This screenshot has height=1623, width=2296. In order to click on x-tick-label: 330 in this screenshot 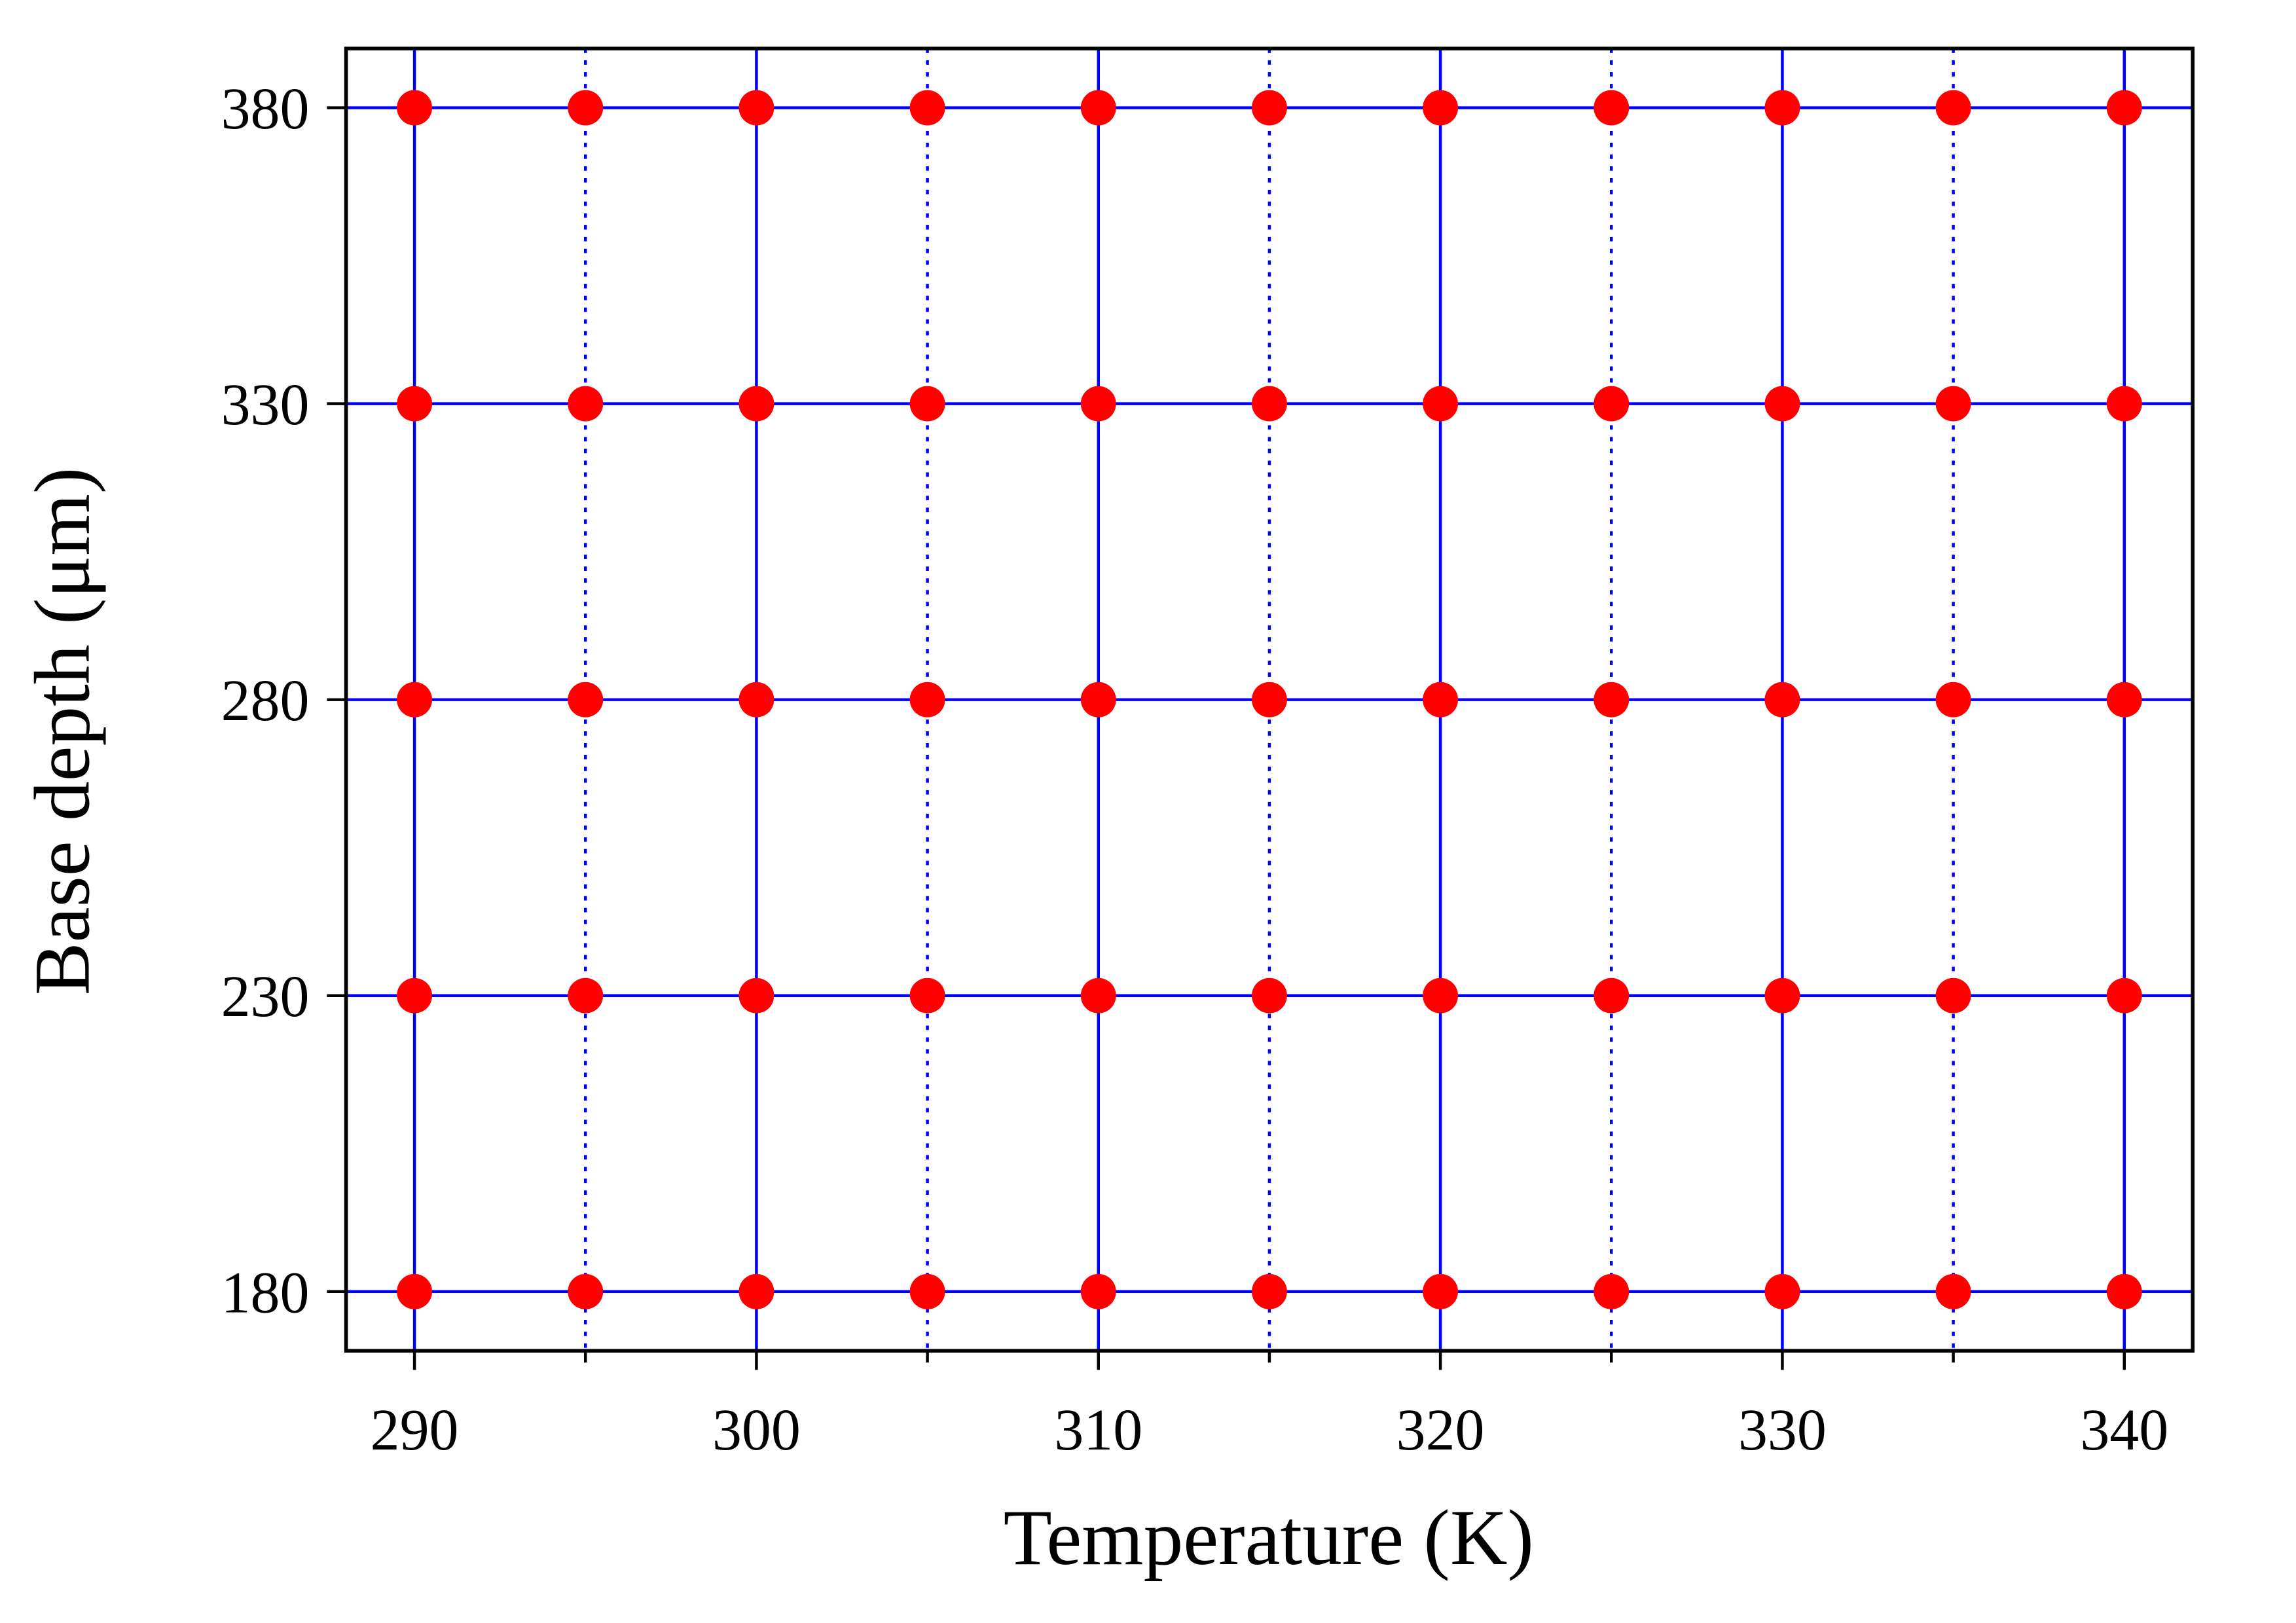, I will do `click(1782, 1430)`.